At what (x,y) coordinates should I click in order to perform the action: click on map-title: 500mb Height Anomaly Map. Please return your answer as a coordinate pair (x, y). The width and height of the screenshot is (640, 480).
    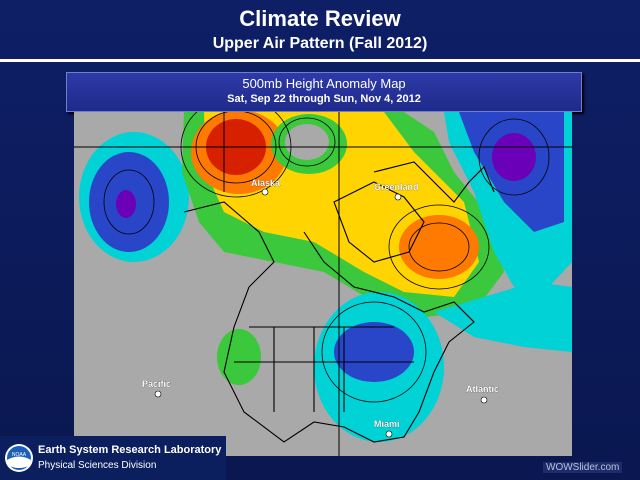
    Looking at the image, I should click on (324, 83).